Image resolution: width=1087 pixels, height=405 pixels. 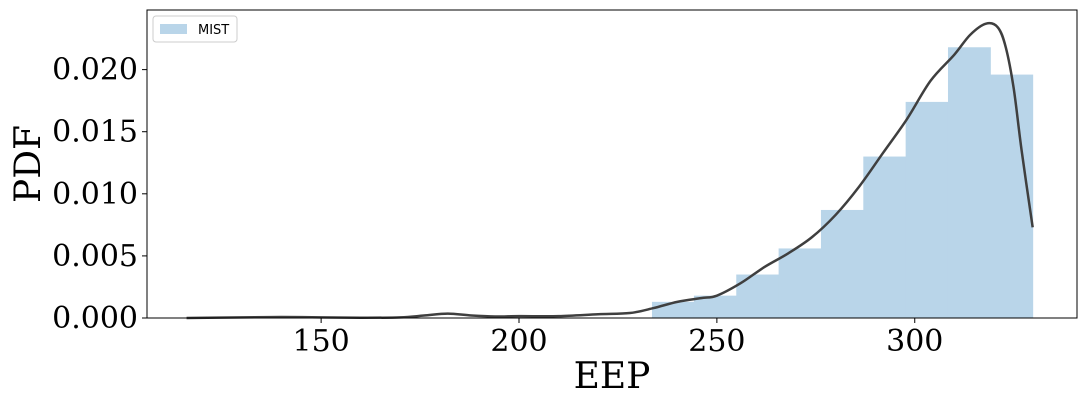 I want to click on legend: MIST, so click(x=195, y=29).